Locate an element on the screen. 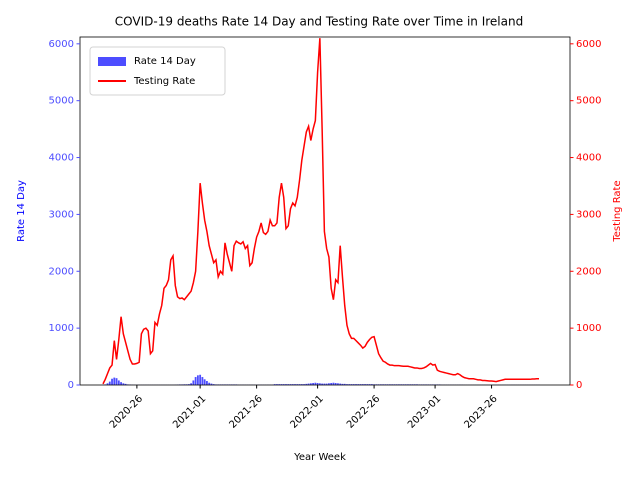 The width and height of the screenshot is (640, 484). x-tick-label: 2022-01 is located at coordinates (307, 411).